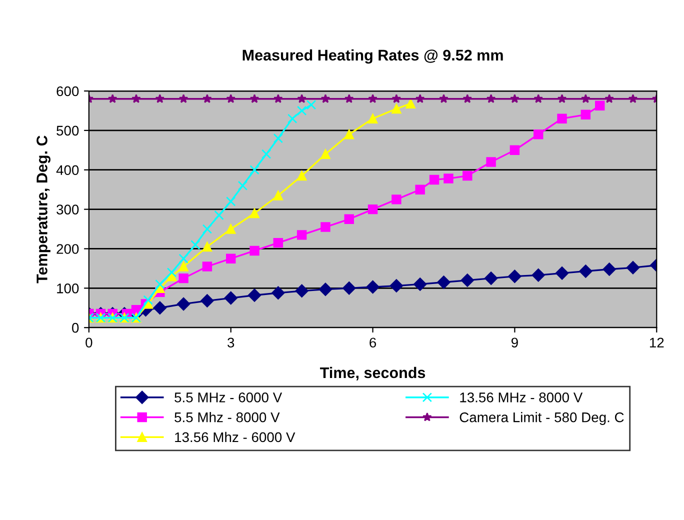 Image resolution: width=684 pixels, height=520 pixels. Describe the element at coordinates (67, 249) in the screenshot. I see `y-tick-label: 200` at that location.